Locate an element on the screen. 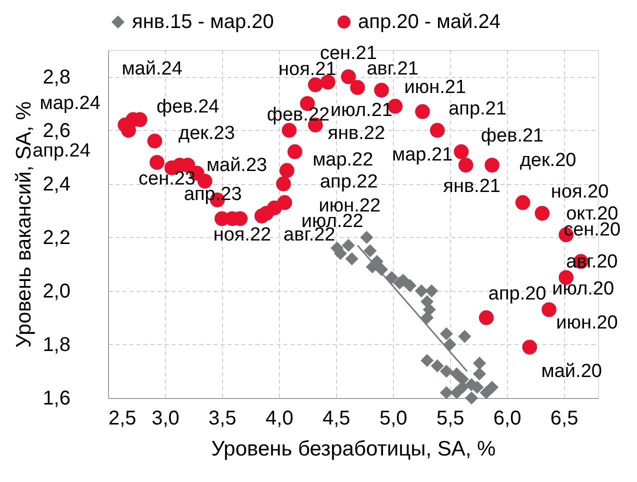 The image size is (637, 482). x-tick-label: 5,0 is located at coordinates (393, 419).